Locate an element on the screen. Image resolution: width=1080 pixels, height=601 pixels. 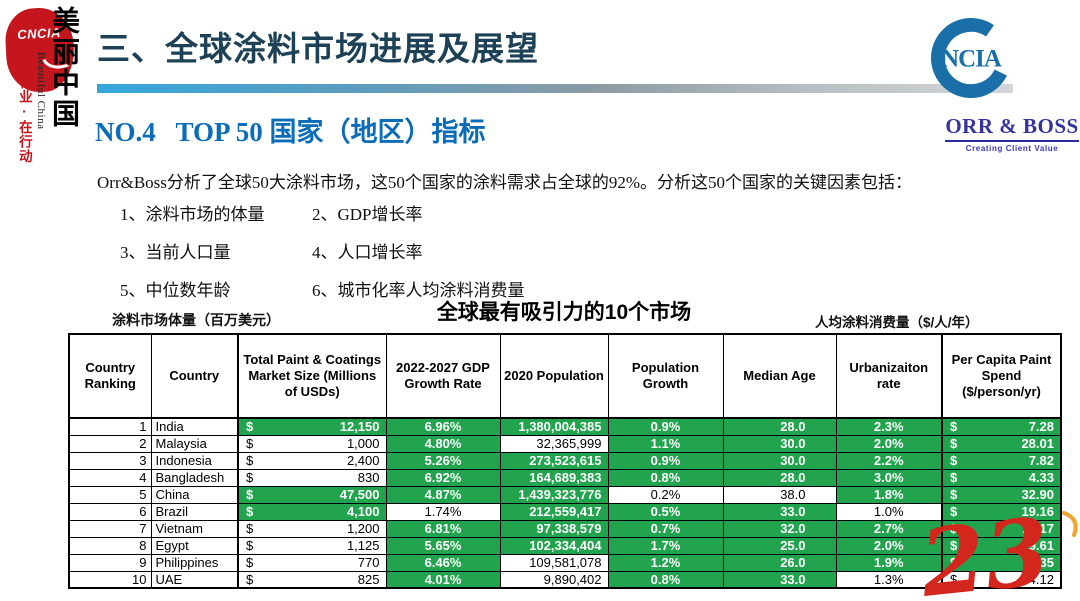
cell-value: 28.01 is located at coordinates (1037, 443).